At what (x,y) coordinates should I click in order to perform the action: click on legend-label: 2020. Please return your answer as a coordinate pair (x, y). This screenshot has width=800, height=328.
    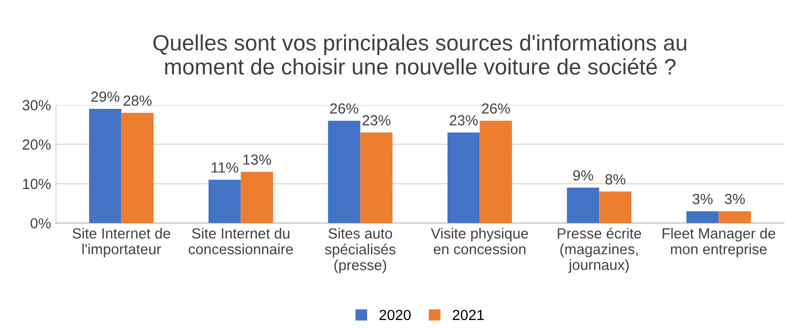
    Looking at the image, I should click on (395, 315).